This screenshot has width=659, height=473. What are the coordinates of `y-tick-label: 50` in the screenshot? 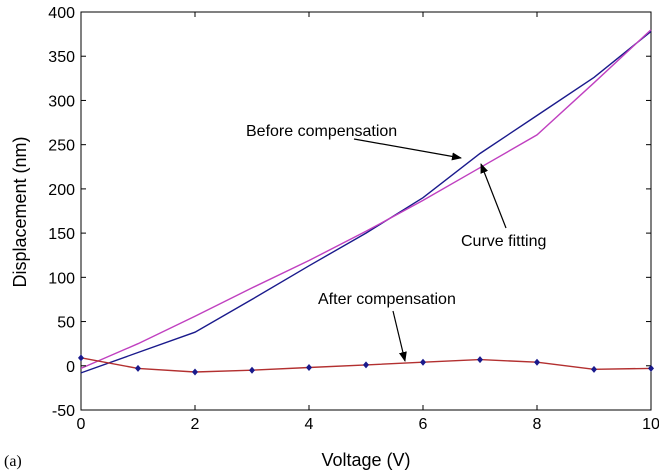 It's located at (66, 323).